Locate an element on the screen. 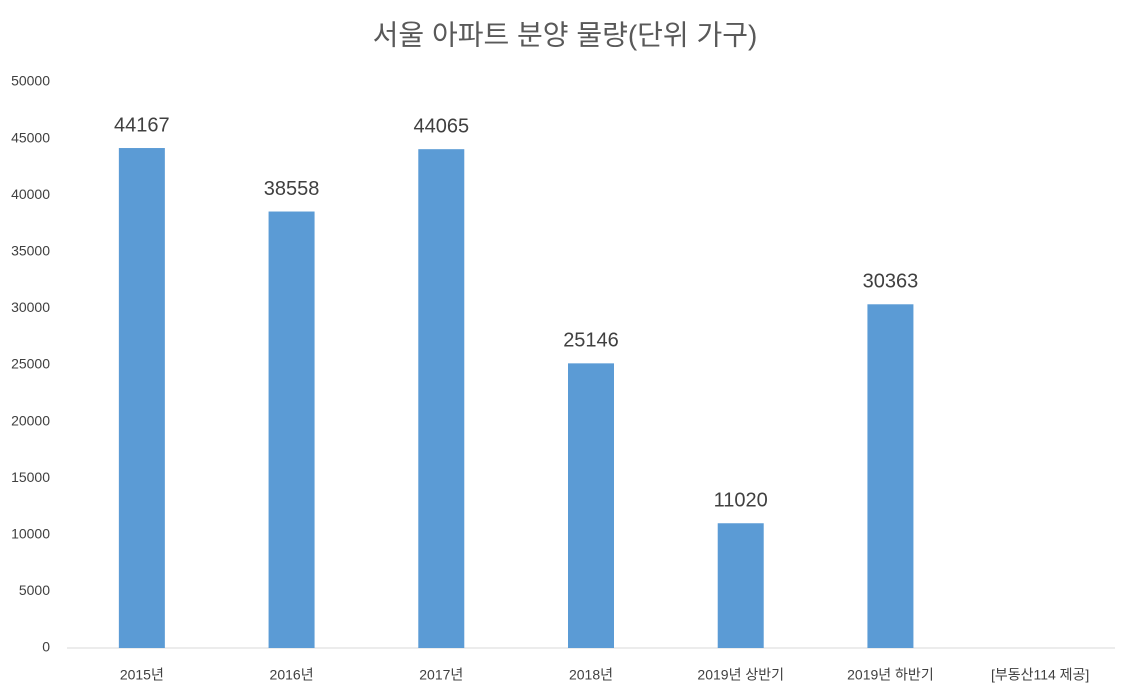  value-label: 11020 is located at coordinates (741, 501).